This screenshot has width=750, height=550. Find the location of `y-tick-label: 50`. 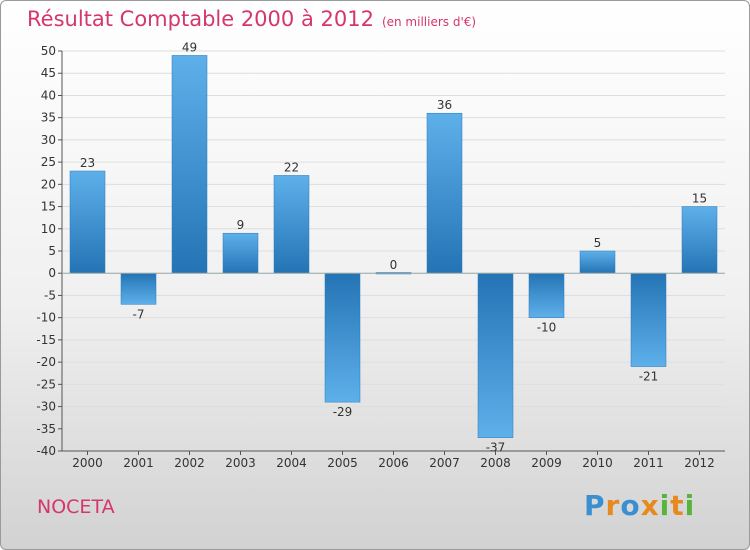

y-tick-label: 50 is located at coordinates (48, 51).